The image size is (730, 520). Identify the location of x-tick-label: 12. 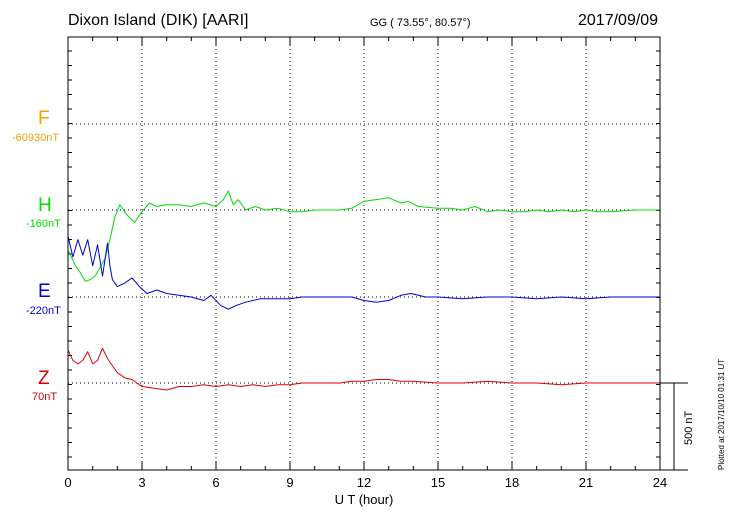
(364, 482).